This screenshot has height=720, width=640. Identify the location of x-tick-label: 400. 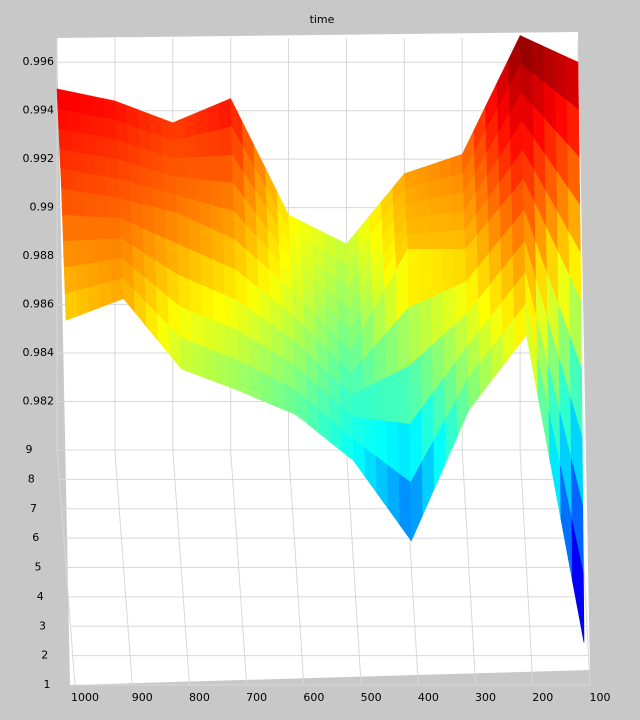
(428, 697).